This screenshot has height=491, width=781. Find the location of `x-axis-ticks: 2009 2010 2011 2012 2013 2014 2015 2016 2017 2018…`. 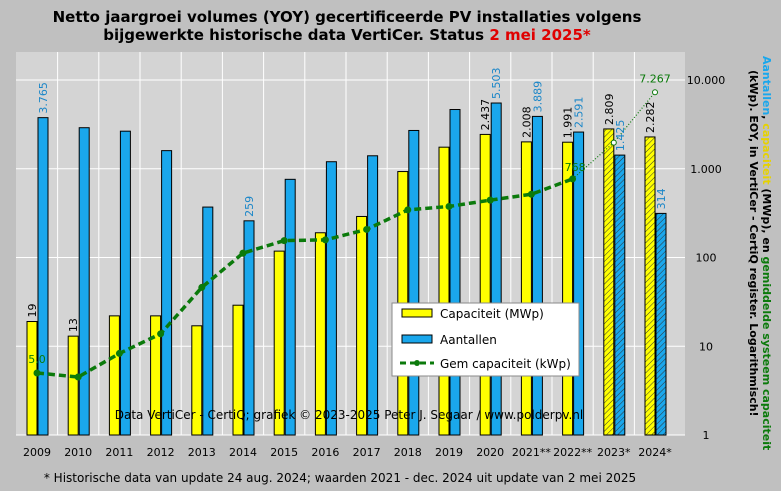

x-axis-ticks: 2009 2010 2011 2012 2013 2014 2015 2016 2017 2018… is located at coordinates (347, 452).